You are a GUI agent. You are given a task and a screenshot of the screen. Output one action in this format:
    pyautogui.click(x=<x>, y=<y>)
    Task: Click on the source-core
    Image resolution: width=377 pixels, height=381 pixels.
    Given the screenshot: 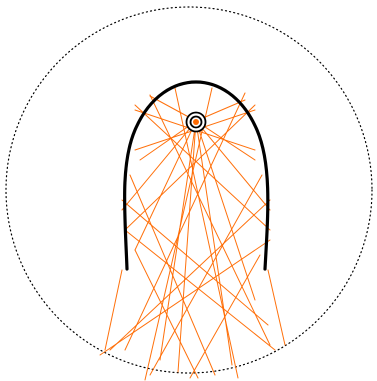 What is the action you would take?
    pyautogui.click(x=196, y=122)
    